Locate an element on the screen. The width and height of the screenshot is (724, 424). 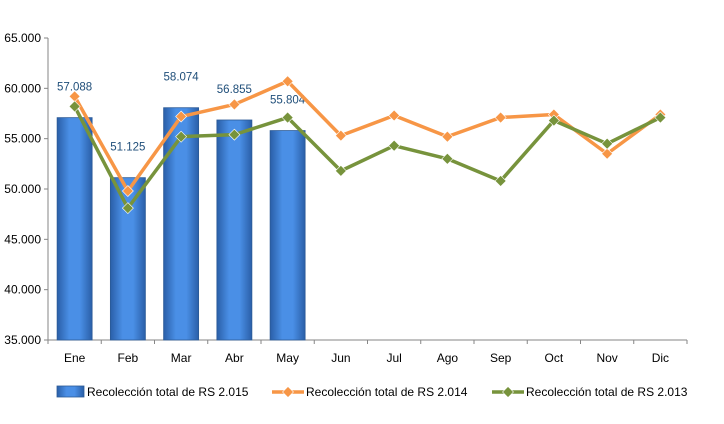
x-tick-label: Abr is located at coordinates (234, 358).